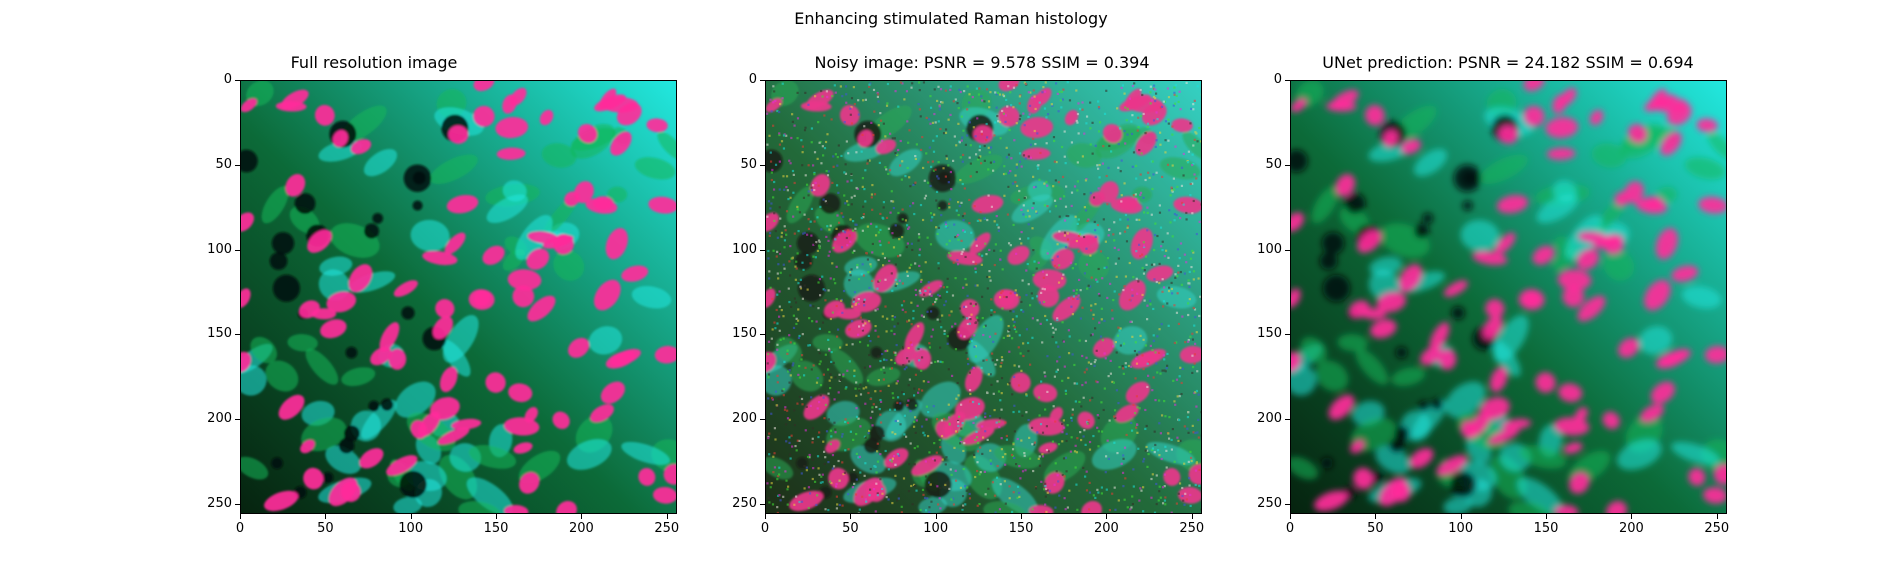 This screenshot has width=1902, height=586. What do you see at coordinates (1557, 209) in the screenshot?
I see `tissue-blob` at bounding box center [1557, 209].